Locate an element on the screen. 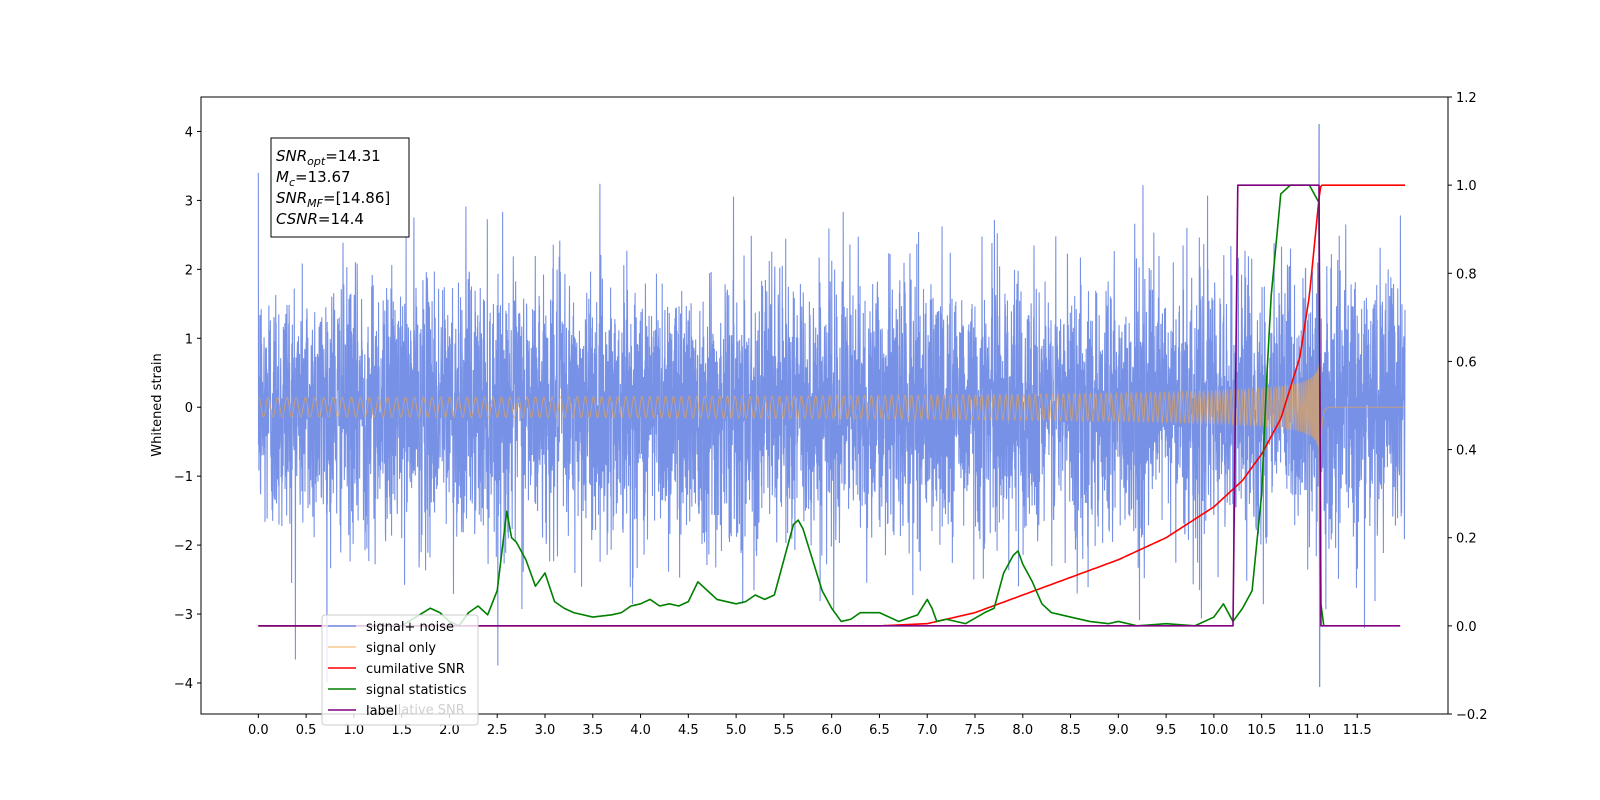  x-tick-label: 9.5 is located at coordinates (1166, 730).